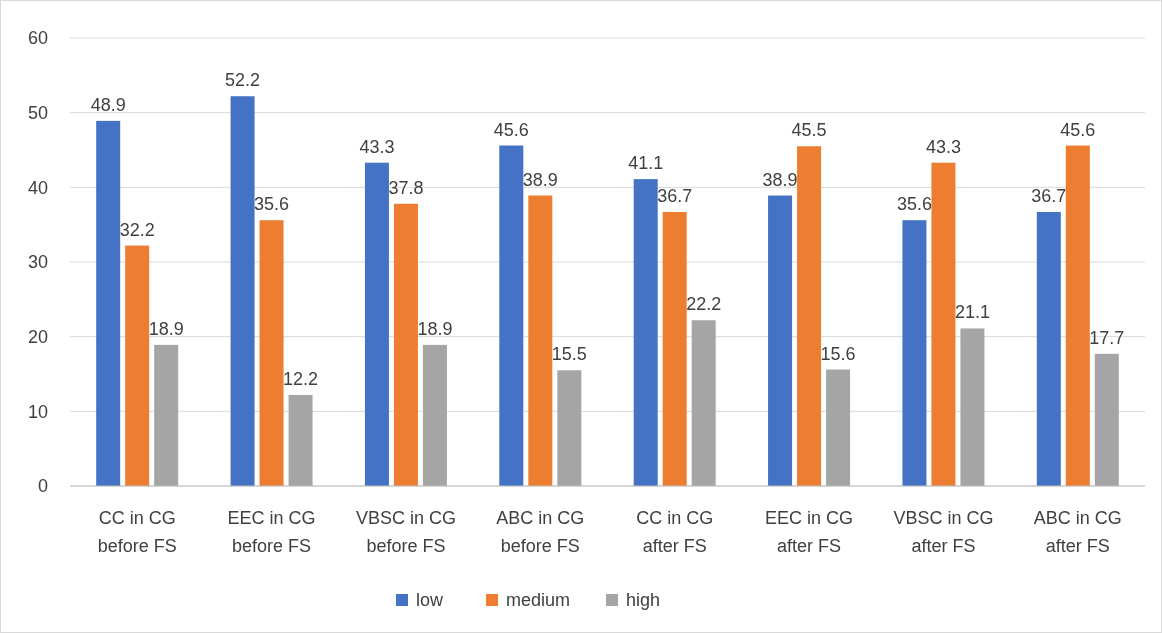 The width and height of the screenshot is (1162, 633). Describe the element at coordinates (838, 353) in the screenshot. I see `data-label: 15.6` at that location.